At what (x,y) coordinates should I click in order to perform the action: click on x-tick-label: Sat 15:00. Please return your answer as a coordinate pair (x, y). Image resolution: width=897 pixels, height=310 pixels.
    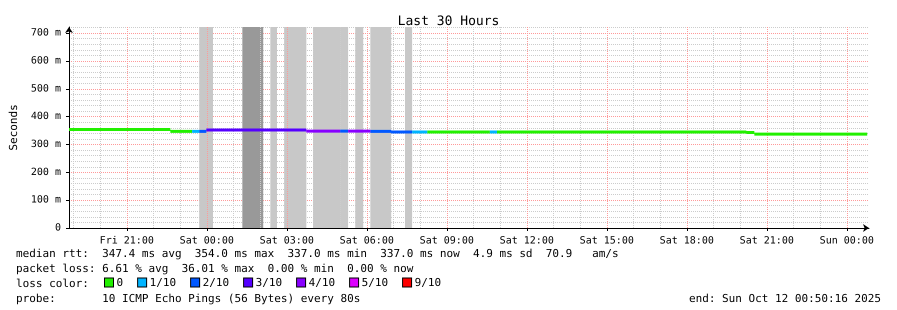
    Looking at the image, I should click on (607, 241).